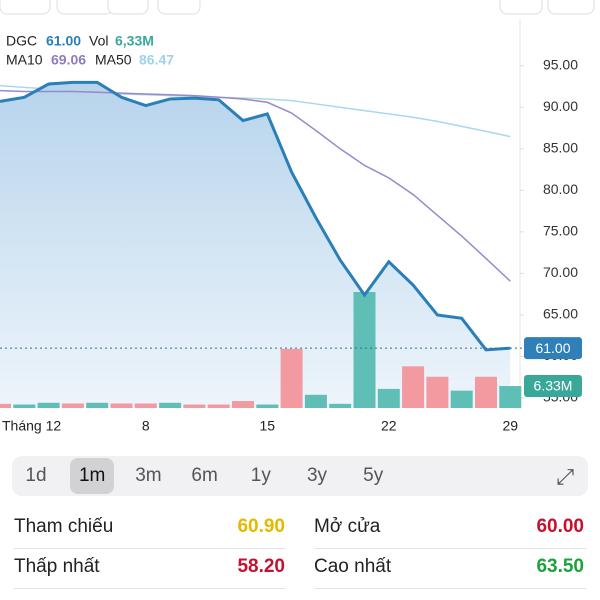  What do you see at coordinates (353, 566) in the screenshot?
I see `stat-label: Cao nhất` at bounding box center [353, 566].